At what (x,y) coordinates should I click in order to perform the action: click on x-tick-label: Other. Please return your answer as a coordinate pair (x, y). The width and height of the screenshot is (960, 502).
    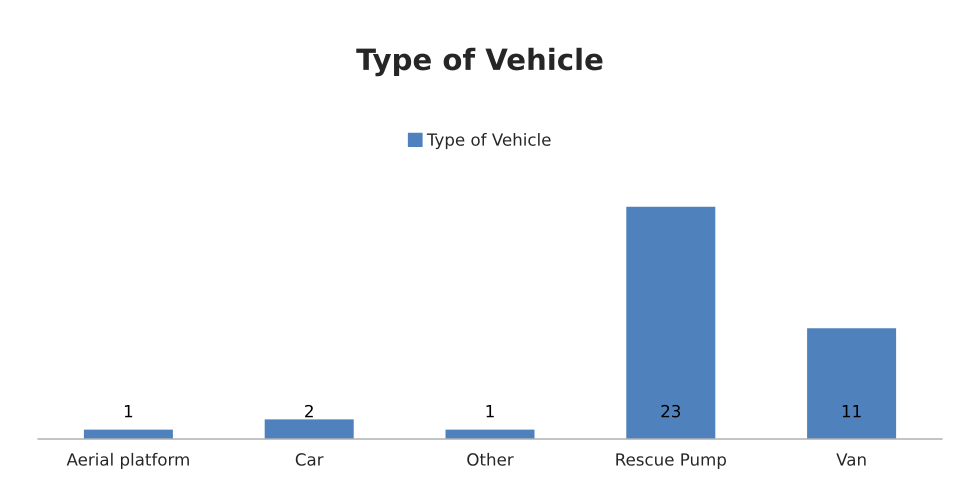
    Looking at the image, I should click on (490, 459).